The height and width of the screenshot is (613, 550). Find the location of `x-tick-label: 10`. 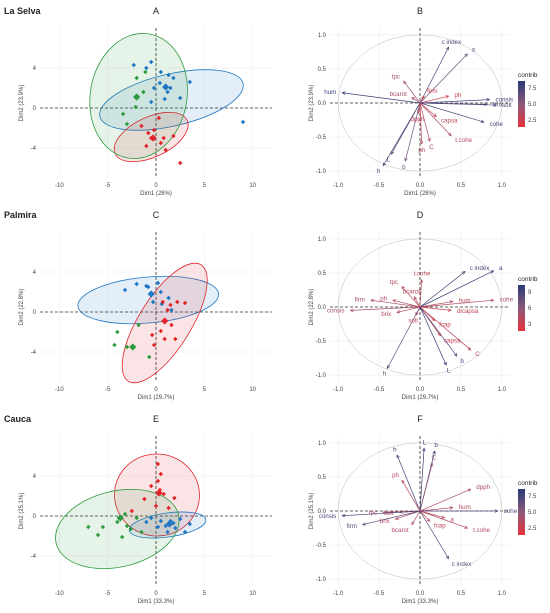

x-tick-label: 10 is located at coordinates (252, 390).